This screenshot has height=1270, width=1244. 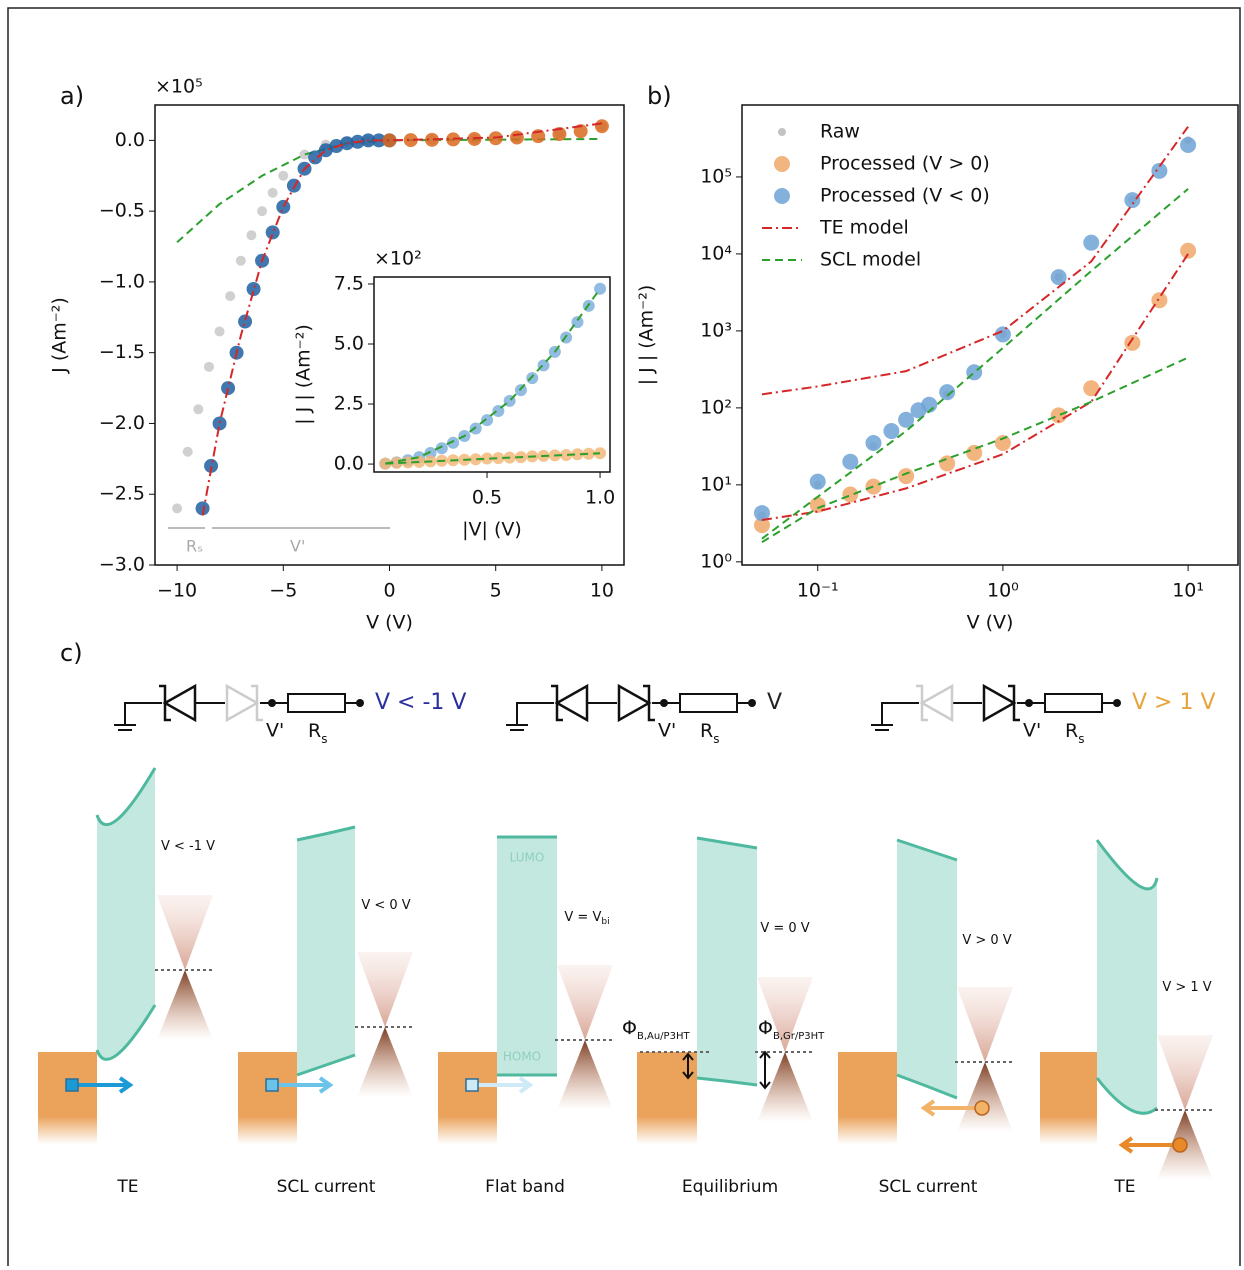 What do you see at coordinates (60, 335) in the screenshot?
I see `y-axis-label: J (Am⁻²)` at bounding box center [60, 335].